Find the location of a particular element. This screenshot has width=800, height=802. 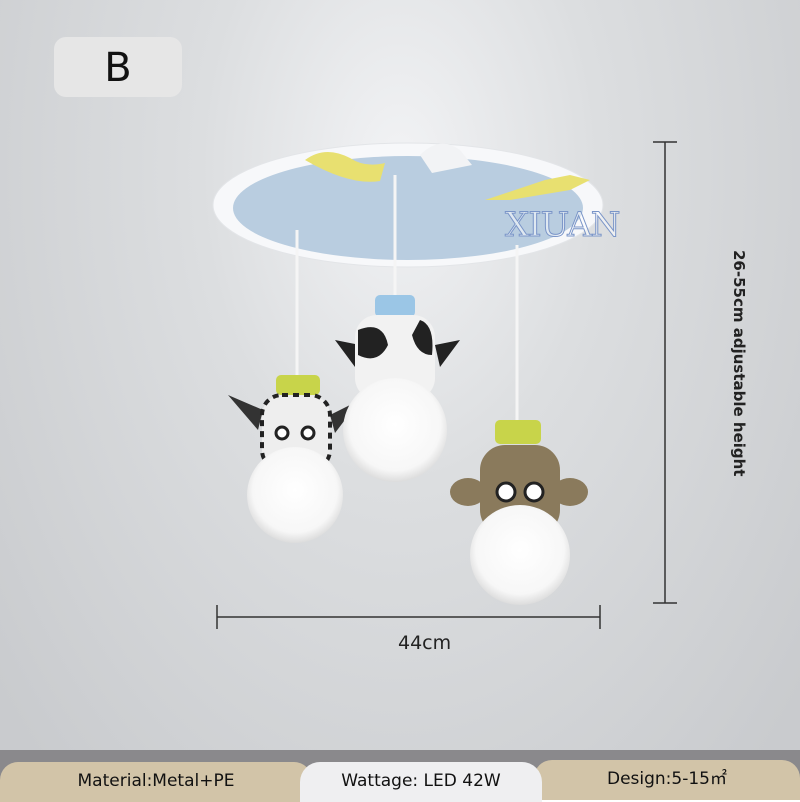

width-dimension-line is located at coordinates (408, 617).